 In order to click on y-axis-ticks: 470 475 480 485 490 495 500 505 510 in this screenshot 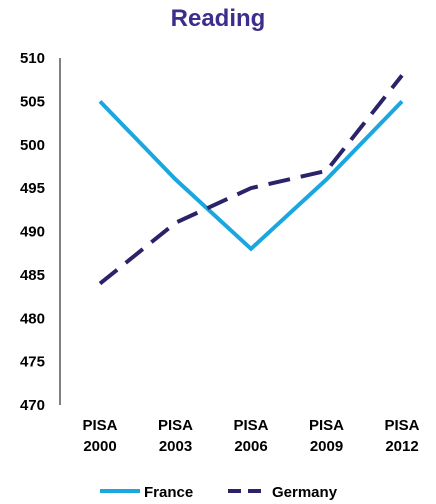, I will do `click(32, 232)`.